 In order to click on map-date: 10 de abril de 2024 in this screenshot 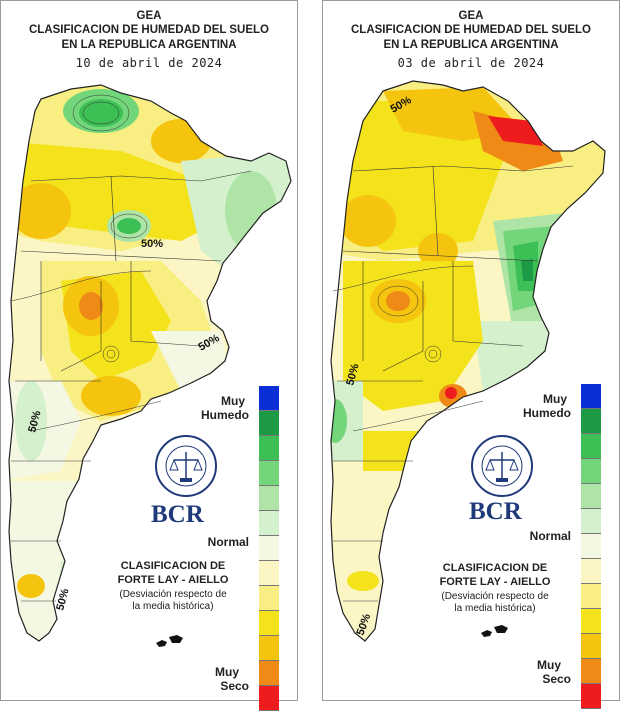, I will do `click(149, 63)`.